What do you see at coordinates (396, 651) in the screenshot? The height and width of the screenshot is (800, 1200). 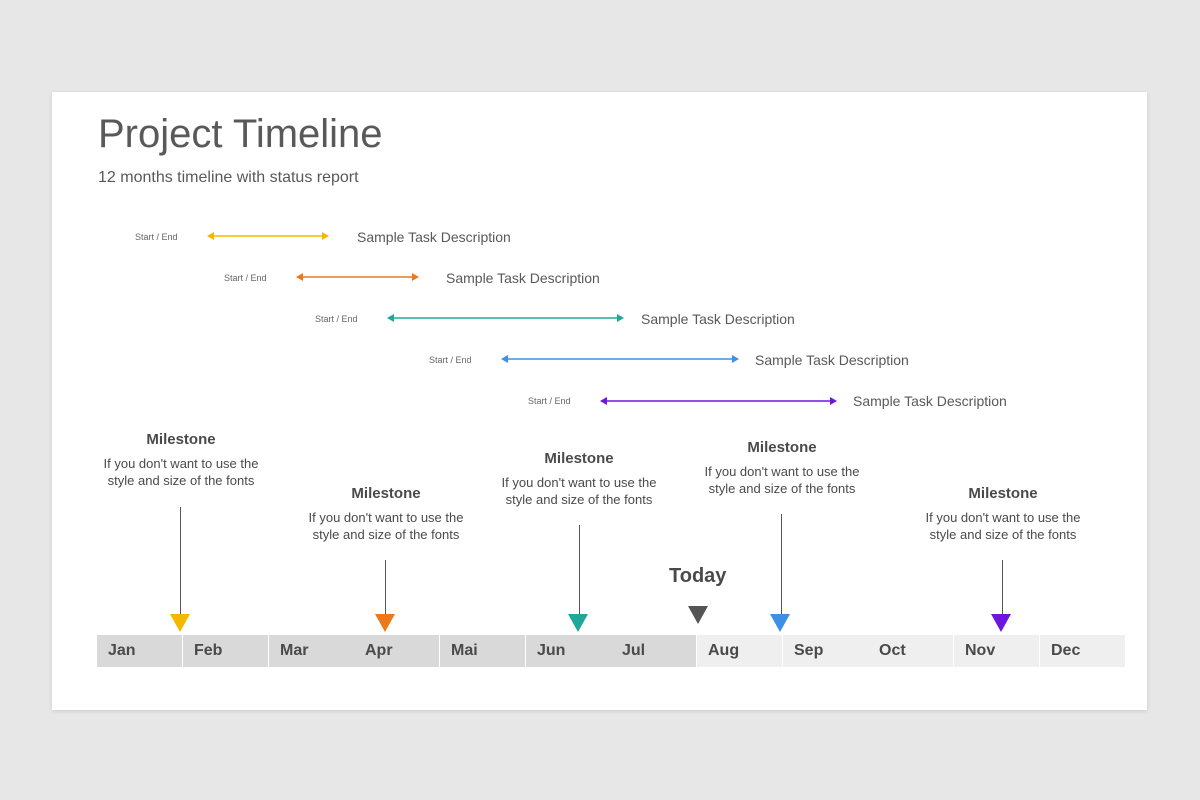 I see `month-cell: Apr` at bounding box center [396, 651].